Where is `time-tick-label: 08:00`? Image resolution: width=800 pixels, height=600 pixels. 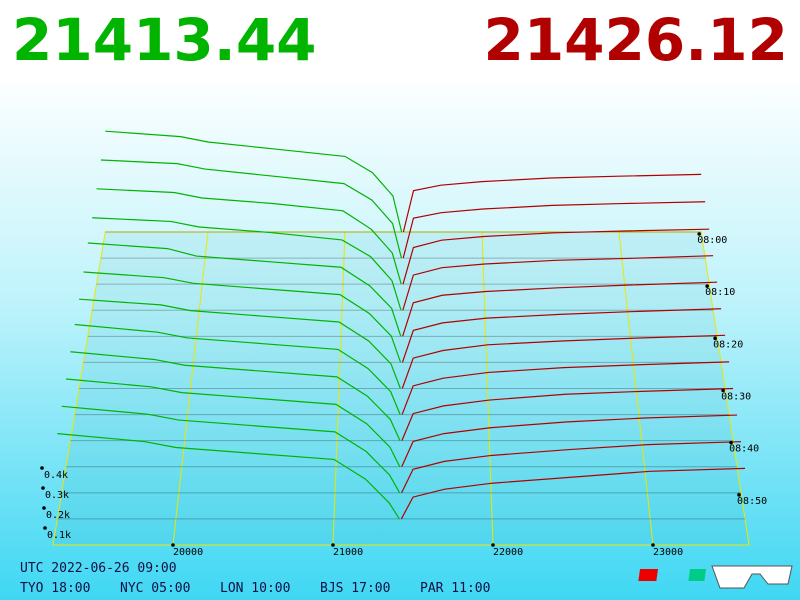
time-tick-label: 08:00 is located at coordinates (712, 240).